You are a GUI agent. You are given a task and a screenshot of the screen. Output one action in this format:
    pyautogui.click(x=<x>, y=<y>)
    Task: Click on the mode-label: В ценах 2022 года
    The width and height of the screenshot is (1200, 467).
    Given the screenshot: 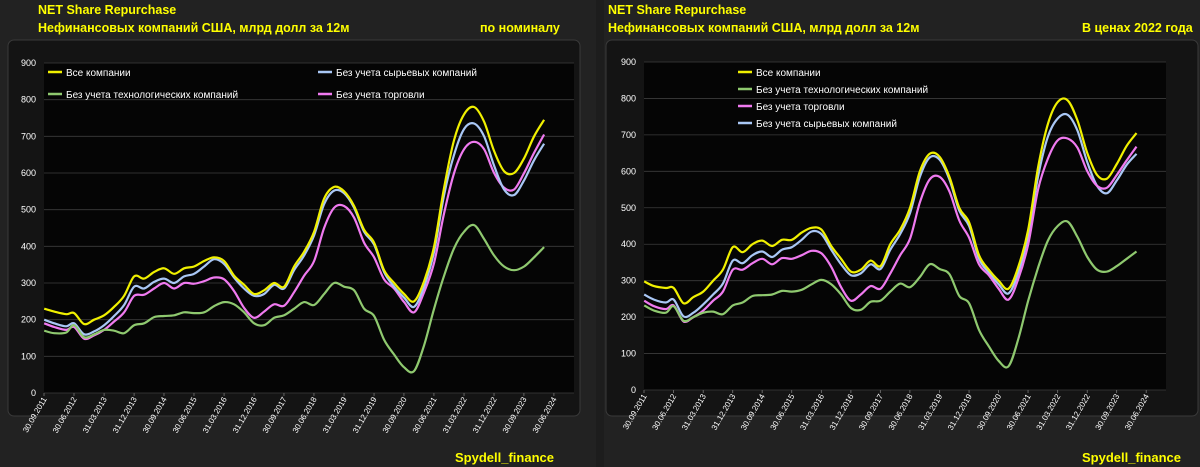 What is the action you would take?
    pyautogui.click(x=1137, y=28)
    